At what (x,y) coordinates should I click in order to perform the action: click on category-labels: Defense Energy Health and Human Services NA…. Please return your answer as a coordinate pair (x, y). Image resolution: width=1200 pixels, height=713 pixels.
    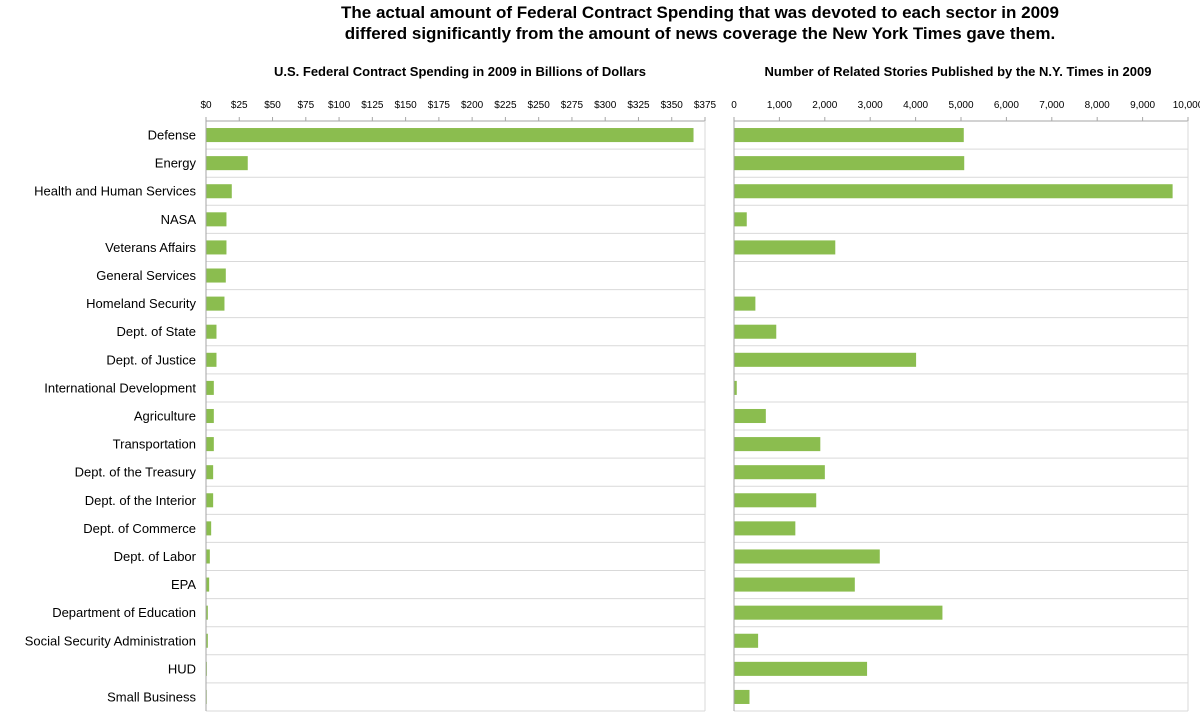
    Looking at the image, I should click on (111, 416).